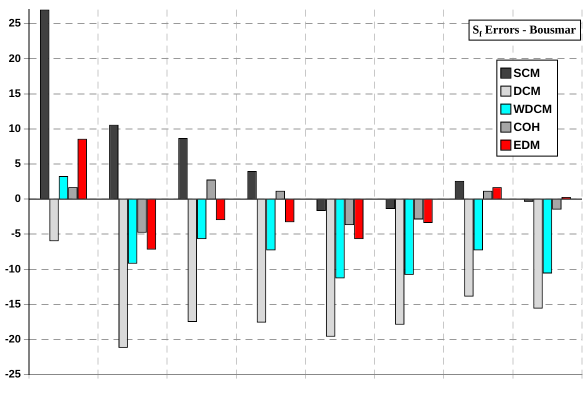  What do you see at coordinates (526, 145) in the screenshot?
I see `legend-label: EDM` at bounding box center [526, 145].